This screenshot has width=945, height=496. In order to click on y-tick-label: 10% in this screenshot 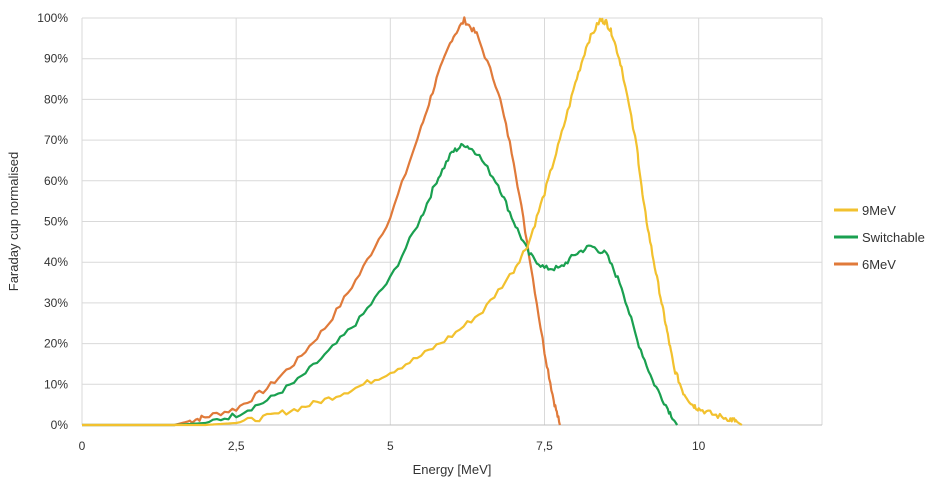, I will do `click(56, 384)`.